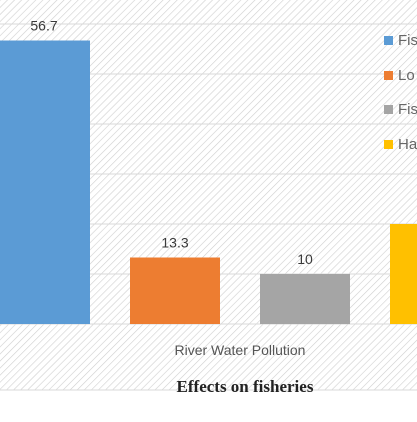  Describe the element at coordinates (305, 259) in the screenshot. I see `data-label-series-3: 10` at that location.